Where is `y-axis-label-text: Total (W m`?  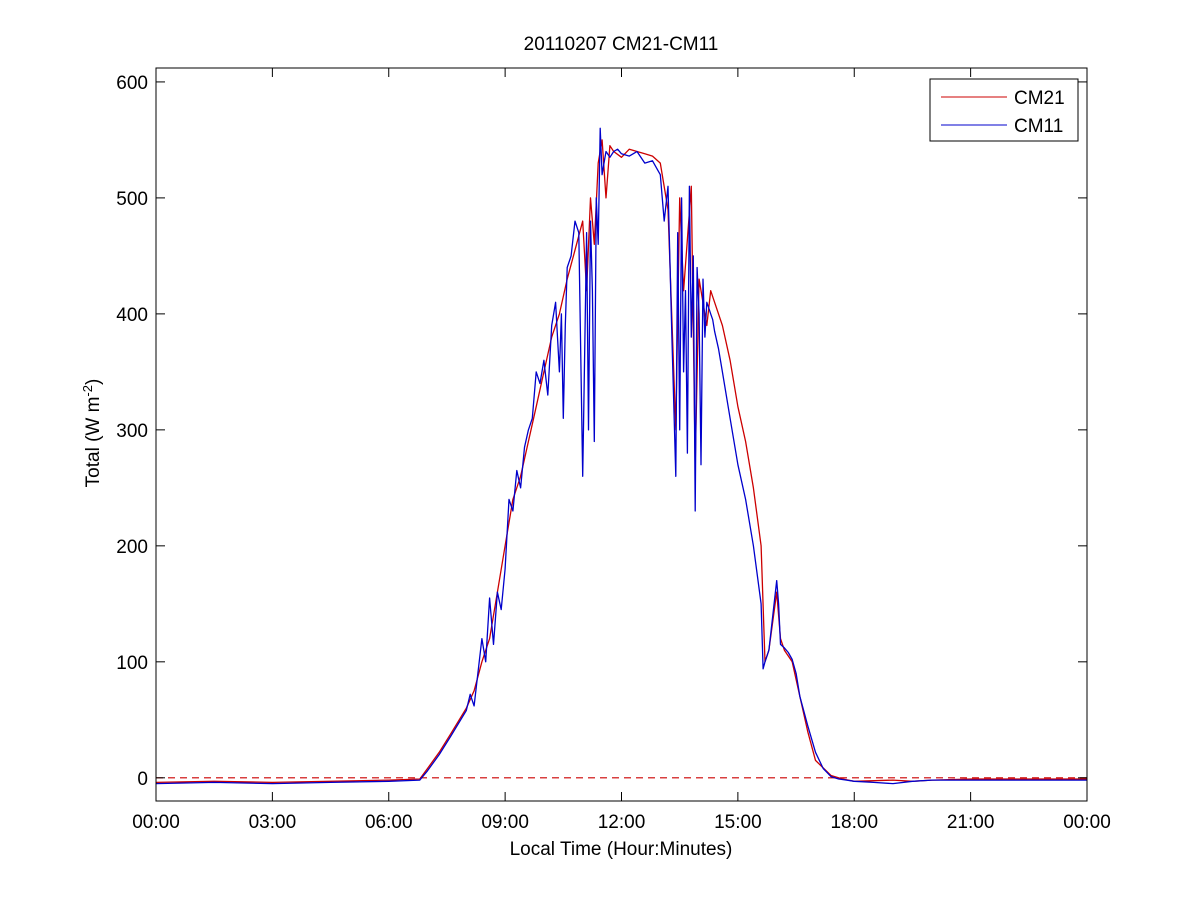 y-axis-label-text: Total (W m is located at coordinates (93, 442).